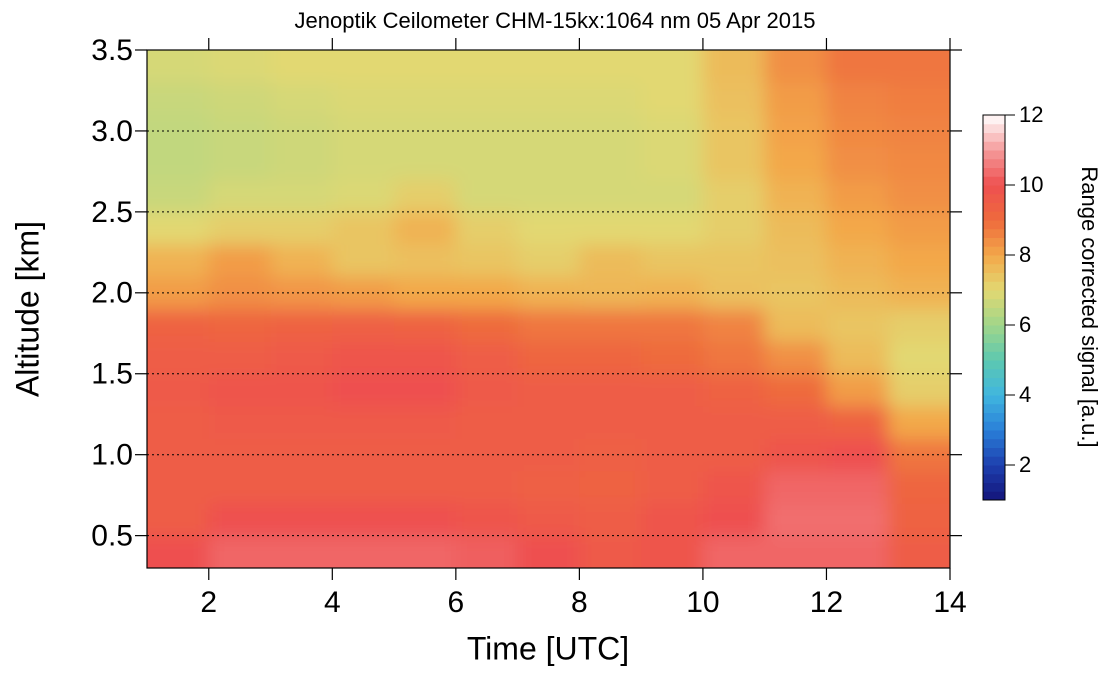 The height and width of the screenshot is (674, 1105). What do you see at coordinates (1025, 254) in the screenshot?
I see `colorbar-tick-label: 8` at bounding box center [1025, 254].